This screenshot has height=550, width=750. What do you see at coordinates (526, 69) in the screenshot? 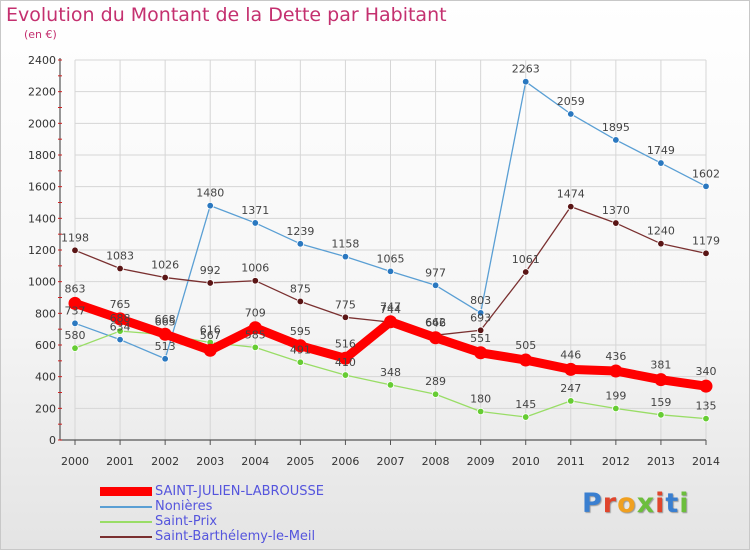
I see `data-label: 2263` at bounding box center [526, 69].